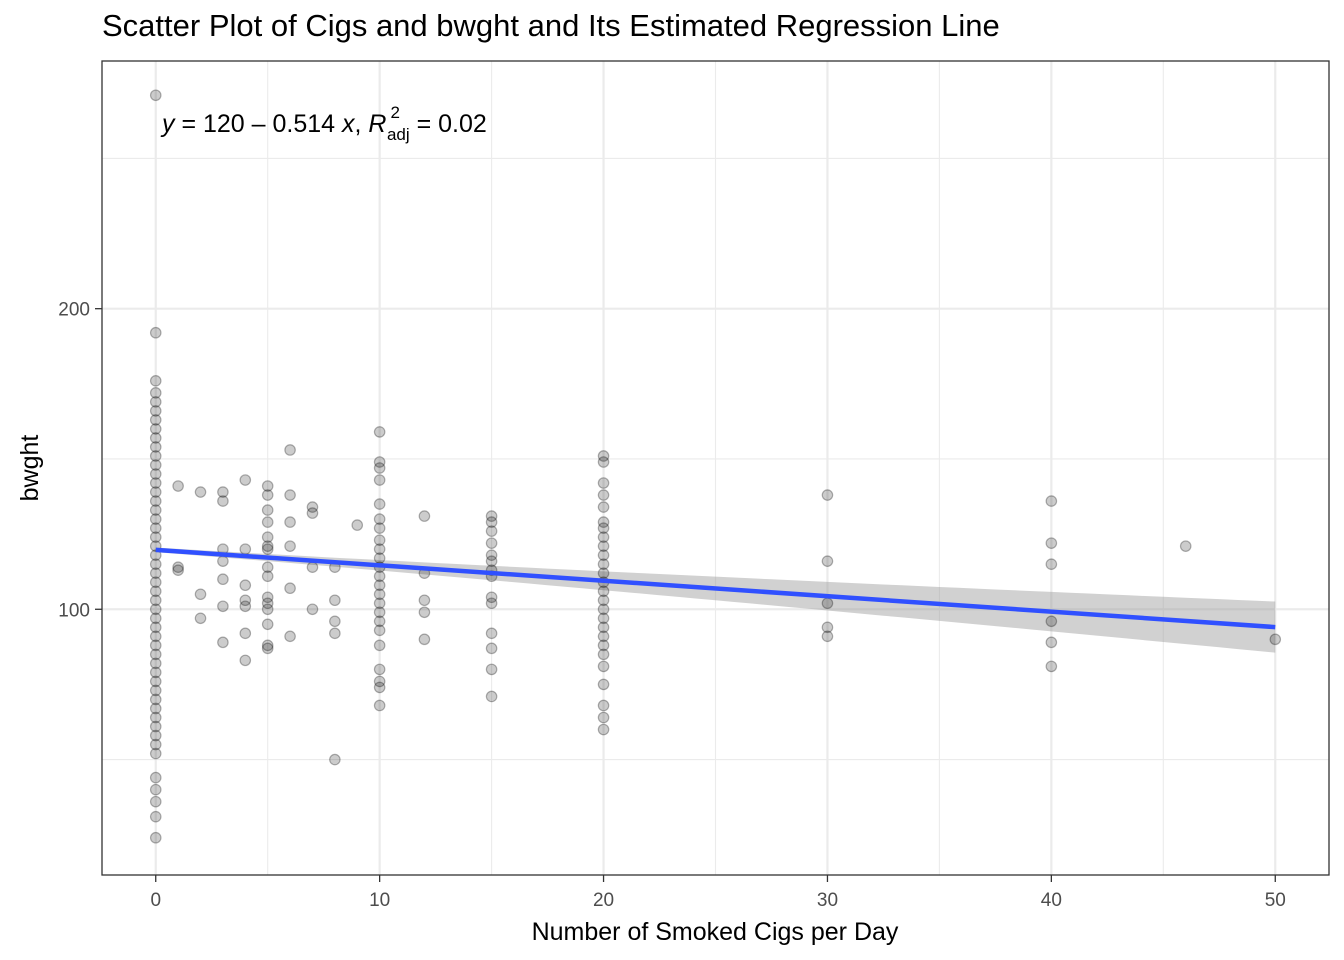  I want to click on x-tick-label: 30, so click(827, 900).